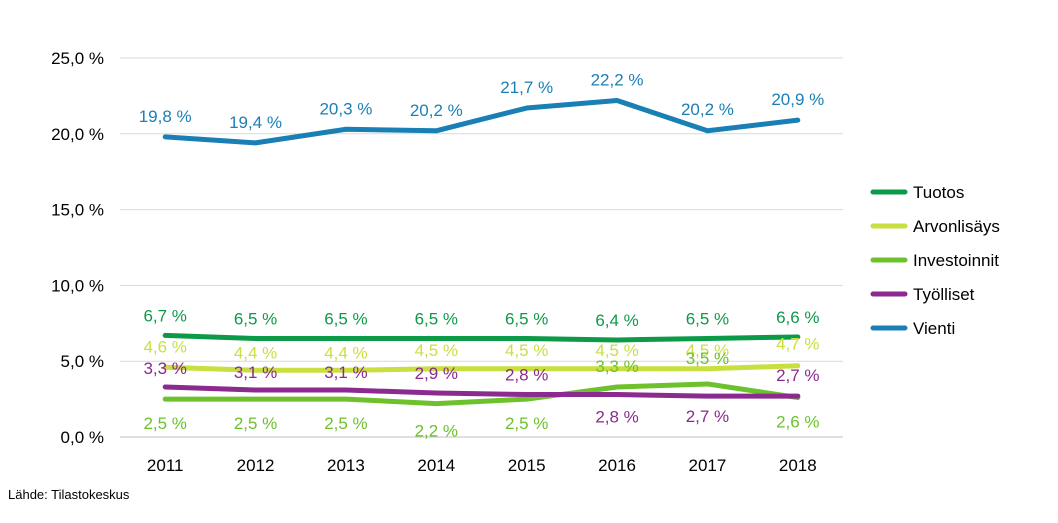 This screenshot has width=1058, height=523. I want to click on x-tick-label: 2011, so click(165, 465).